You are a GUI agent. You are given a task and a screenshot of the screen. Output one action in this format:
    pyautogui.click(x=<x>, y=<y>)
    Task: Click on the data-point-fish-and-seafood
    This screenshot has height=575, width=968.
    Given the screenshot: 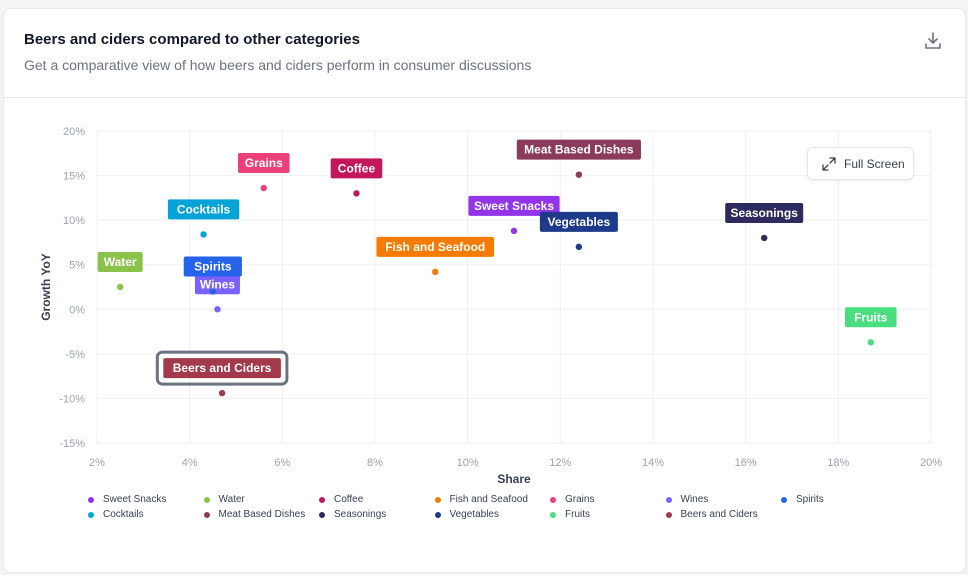 What is the action you would take?
    pyautogui.click(x=435, y=272)
    